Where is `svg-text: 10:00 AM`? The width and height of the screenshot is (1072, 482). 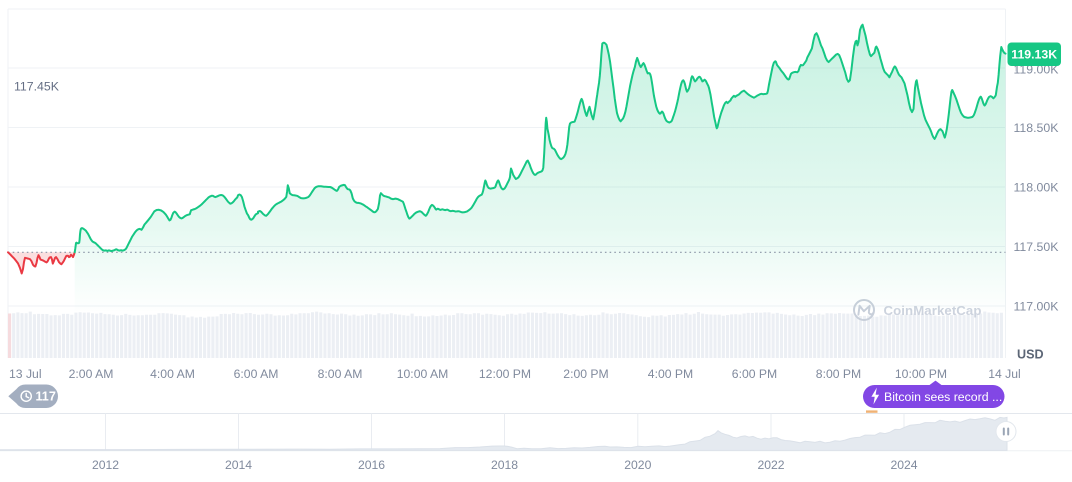
svg-text: 10:00 AM is located at coordinates (423, 374).